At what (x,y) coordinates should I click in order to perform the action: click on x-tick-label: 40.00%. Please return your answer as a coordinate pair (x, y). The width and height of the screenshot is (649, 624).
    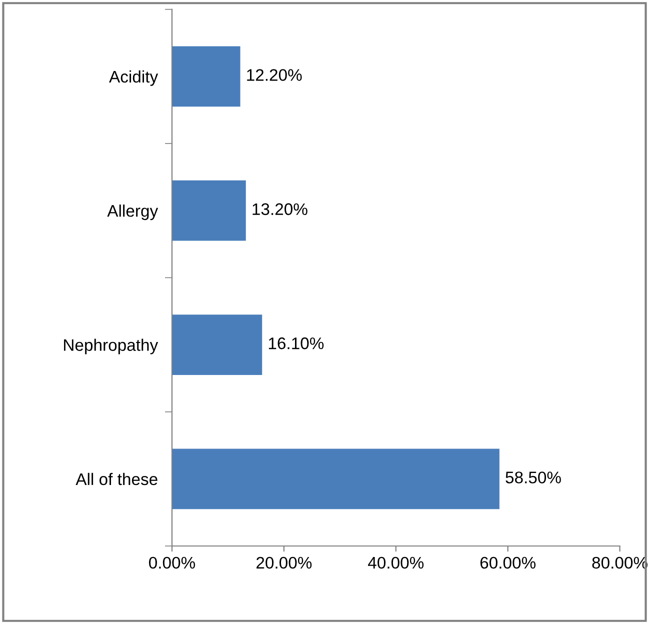
    Looking at the image, I should click on (396, 562).